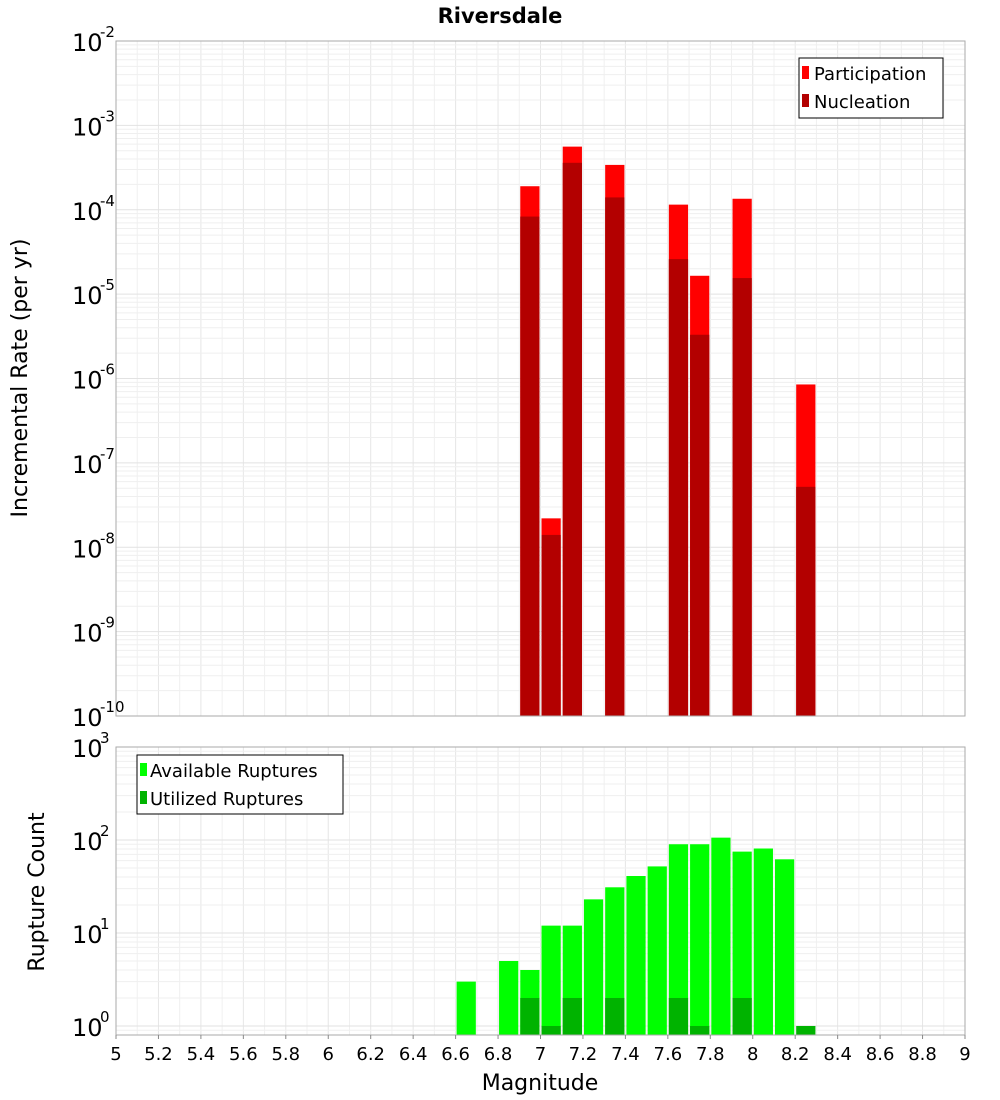  What do you see at coordinates (370, 1054) in the screenshot?
I see `x-tick-label: 6.2` at bounding box center [370, 1054].